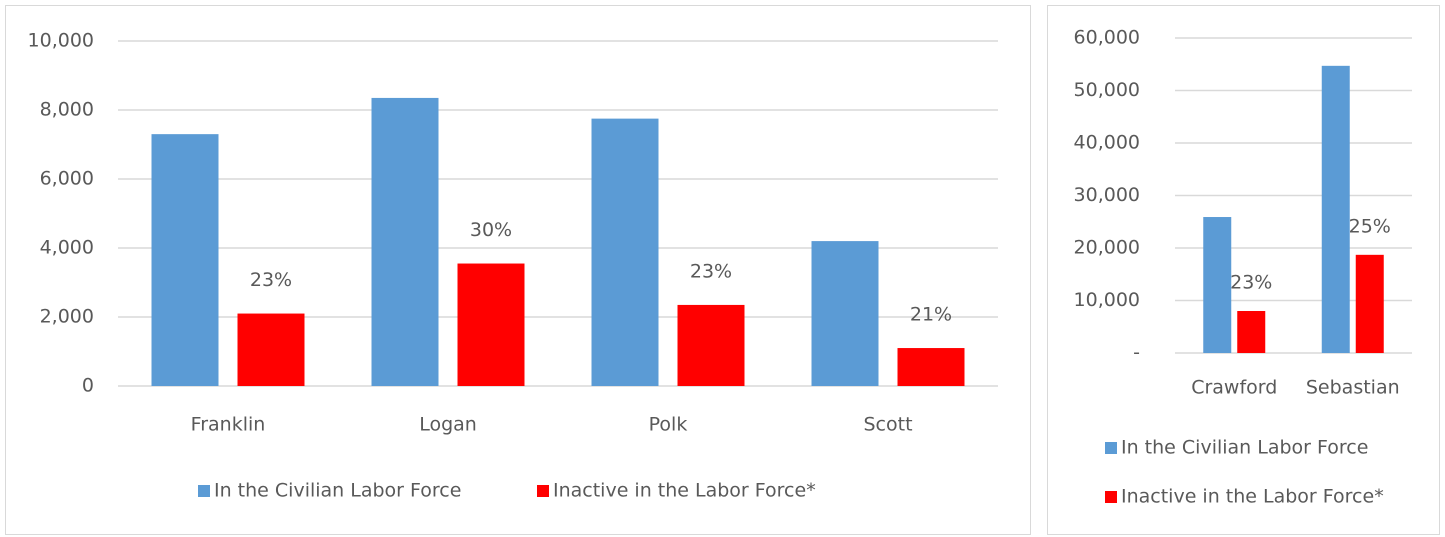 The height and width of the screenshot is (537, 1445). I want to click on y-tick-label: 40,000, so click(1107, 143).